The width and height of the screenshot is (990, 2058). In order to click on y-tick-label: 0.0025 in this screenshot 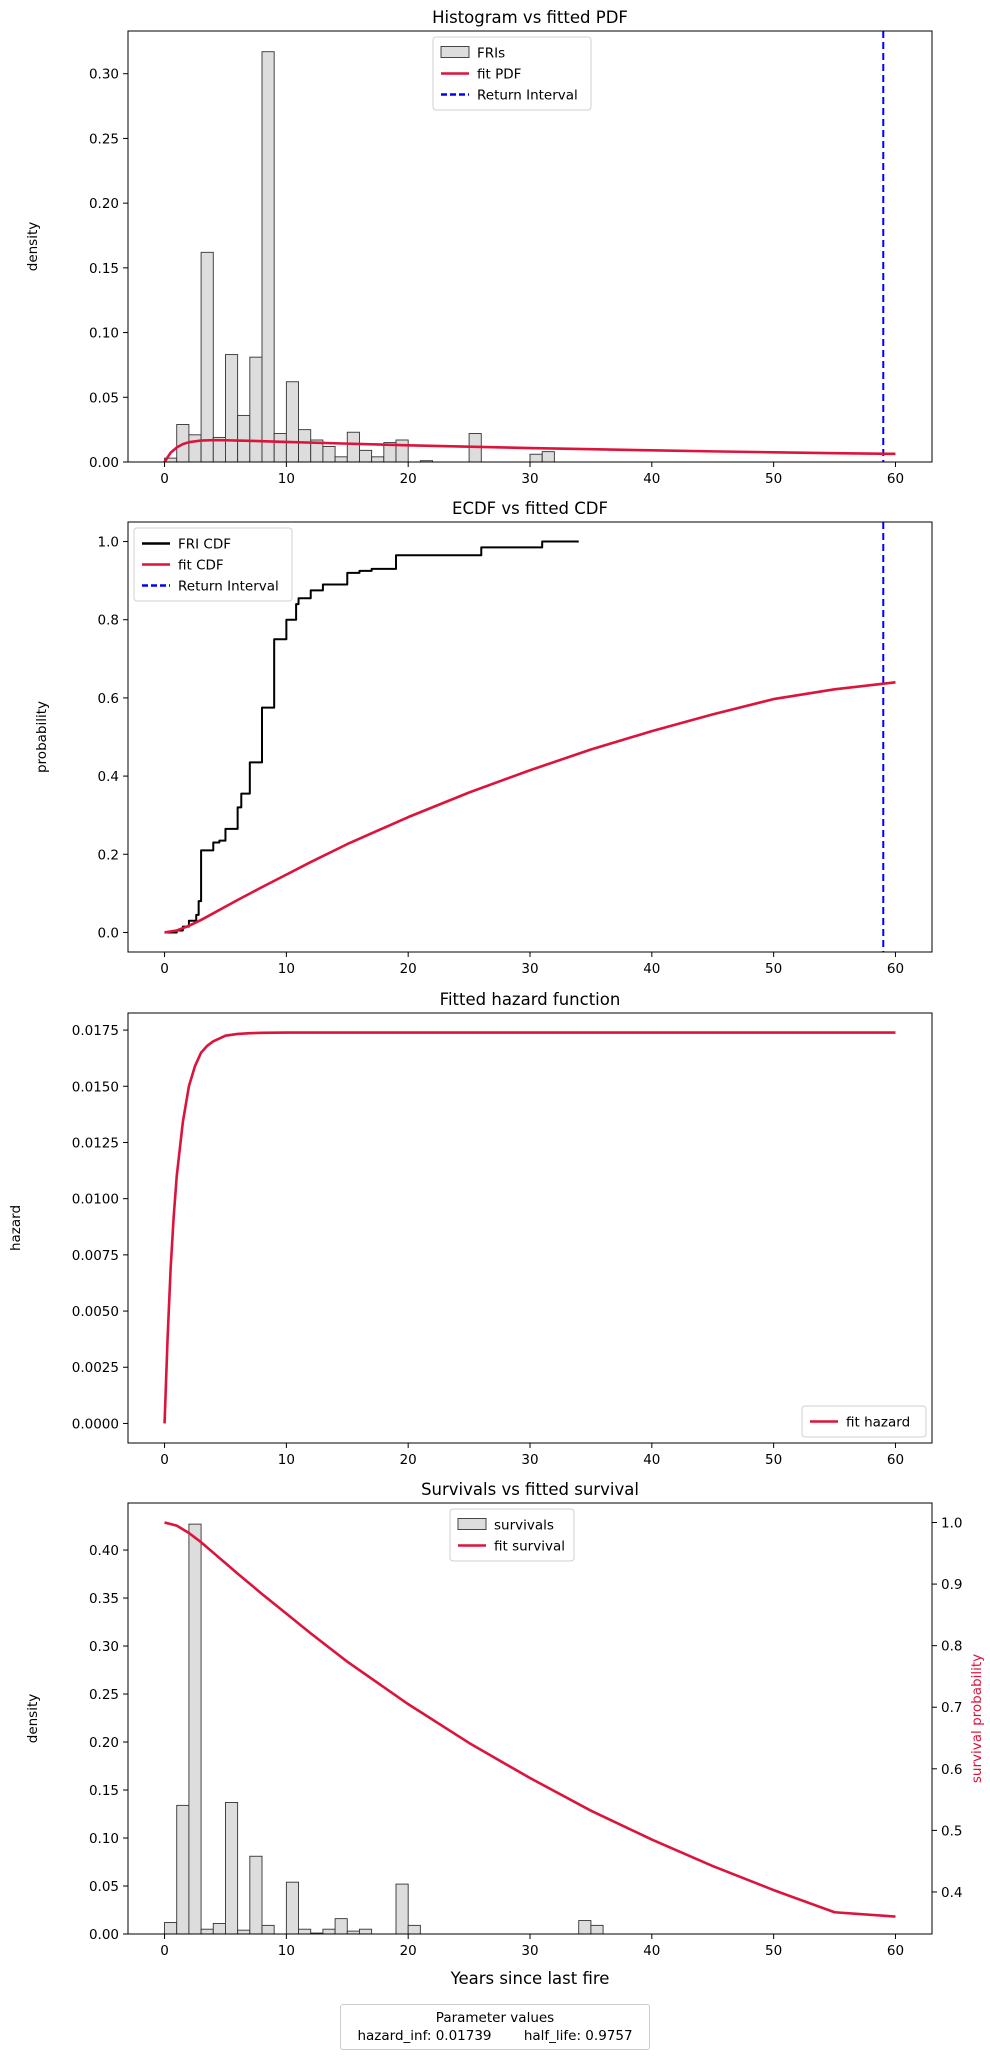, I will do `click(95, 1368)`.